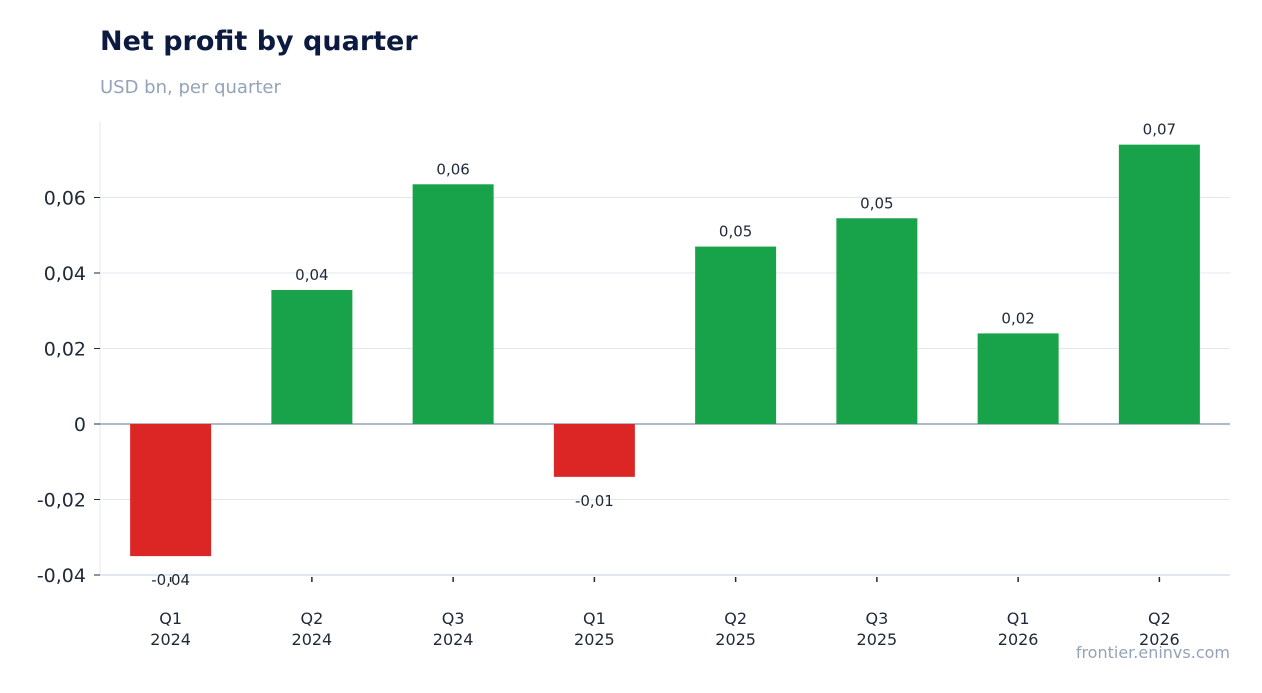  I want to click on data-label: 0,02, so click(1017, 318).